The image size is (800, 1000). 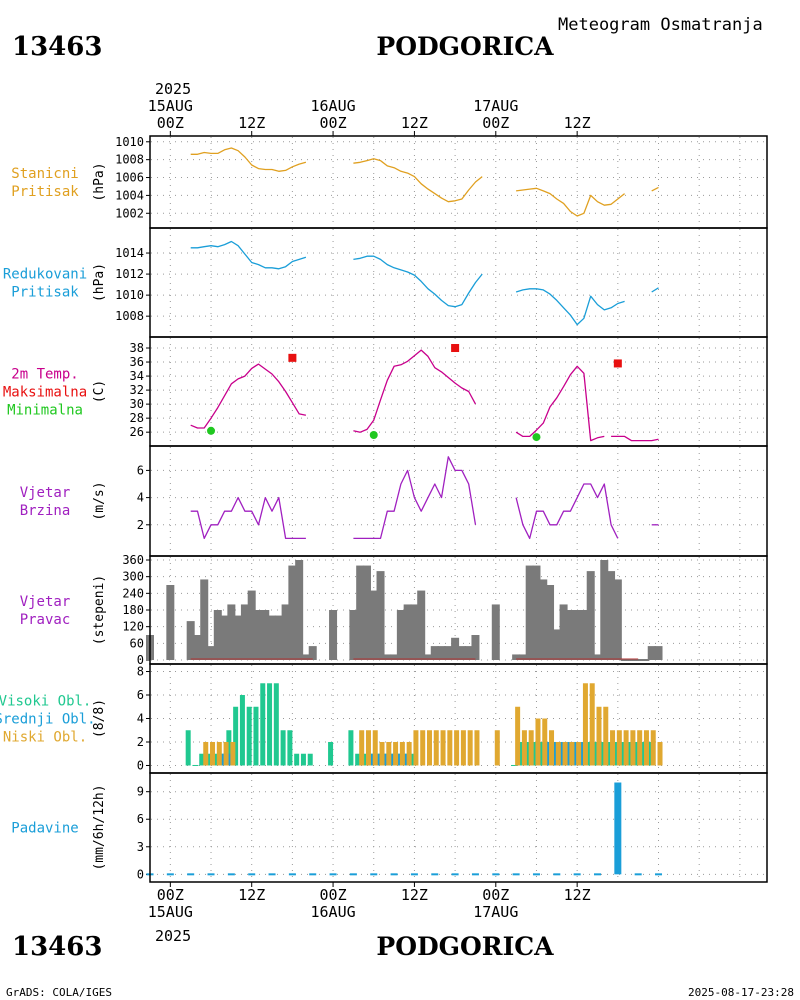 I want to click on panel-label: Pritisak, so click(x=45, y=293).